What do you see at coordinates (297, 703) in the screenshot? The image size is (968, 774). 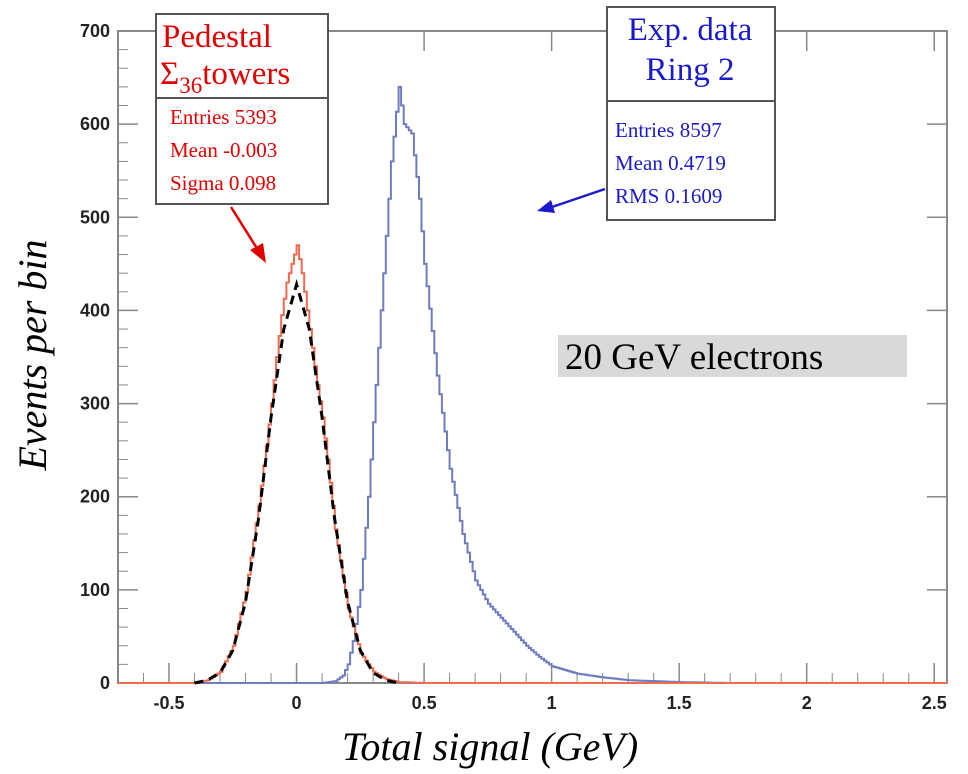 I see `x-tick-label: 0` at bounding box center [297, 703].